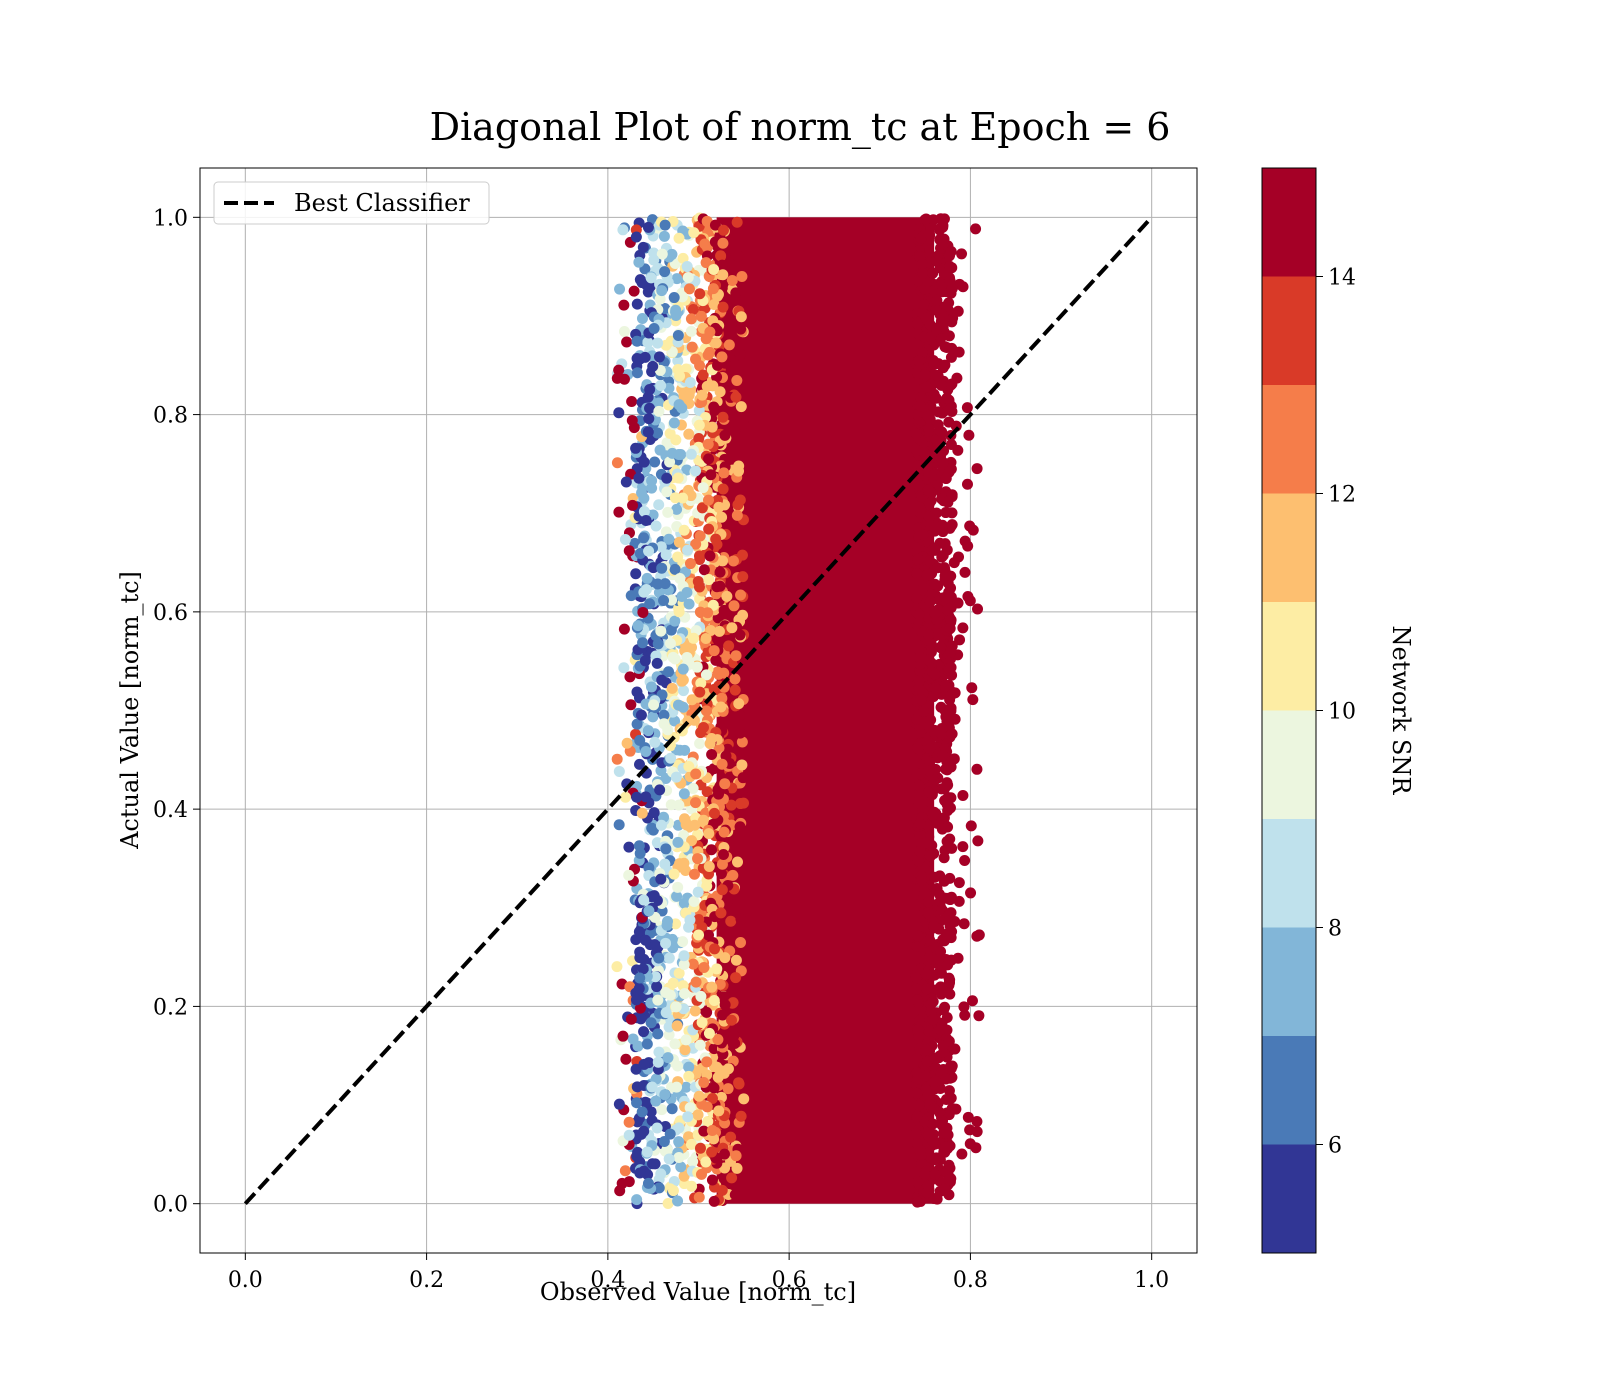 The image size is (1600, 1400). What do you see at coordinates (1151, 1280) in the screenshot?
I see `x-tick-label: 1.0` at bounding box center [1151, 1280].